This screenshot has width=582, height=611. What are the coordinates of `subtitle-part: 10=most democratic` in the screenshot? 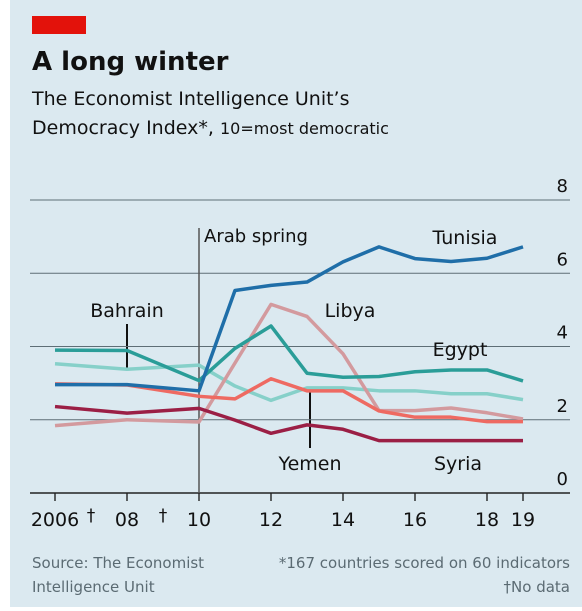 It's located at (304, 128).